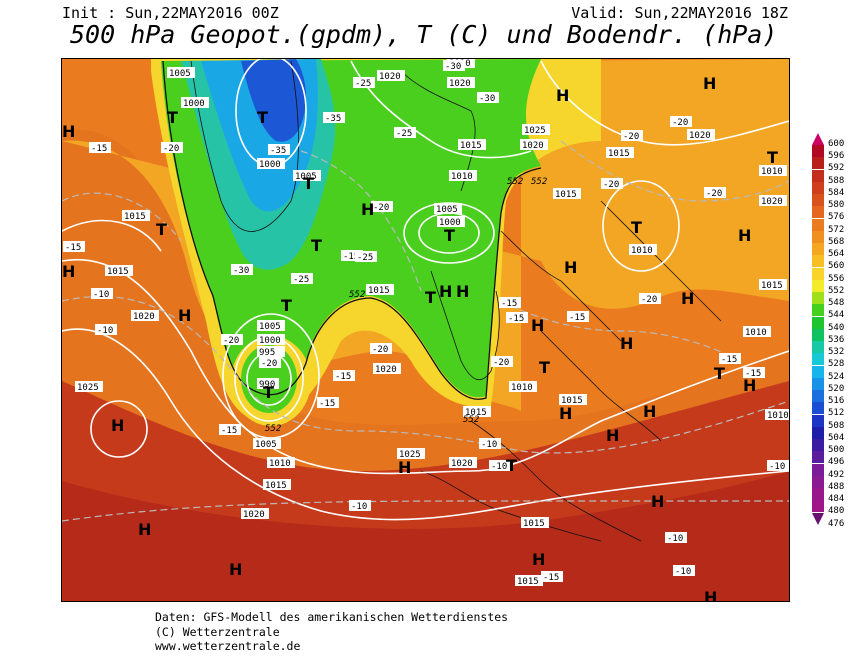 The width and height of the screenshot is (850, 657). What do you see at coordinates (836, 241) in the screenshot?
I see `legend-label: 568` at bounding box center [836, 241].